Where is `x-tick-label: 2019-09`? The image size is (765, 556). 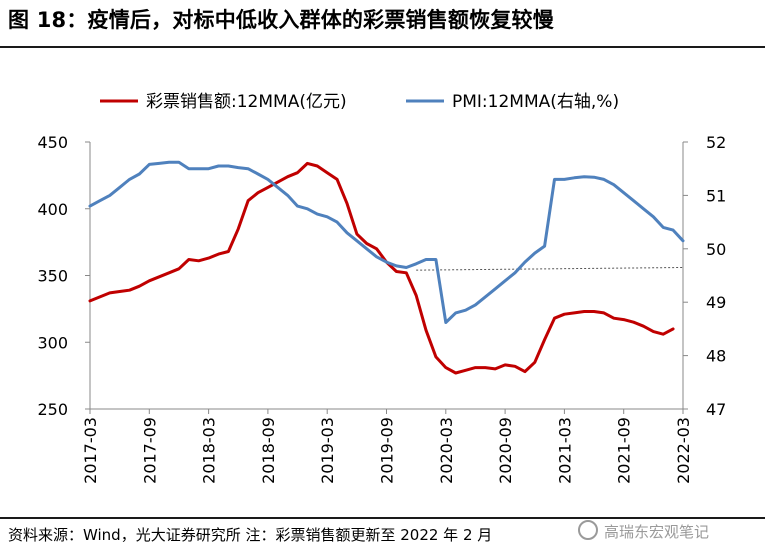 x-tick-label: 2019-09 is located at coordinates (387, 450).